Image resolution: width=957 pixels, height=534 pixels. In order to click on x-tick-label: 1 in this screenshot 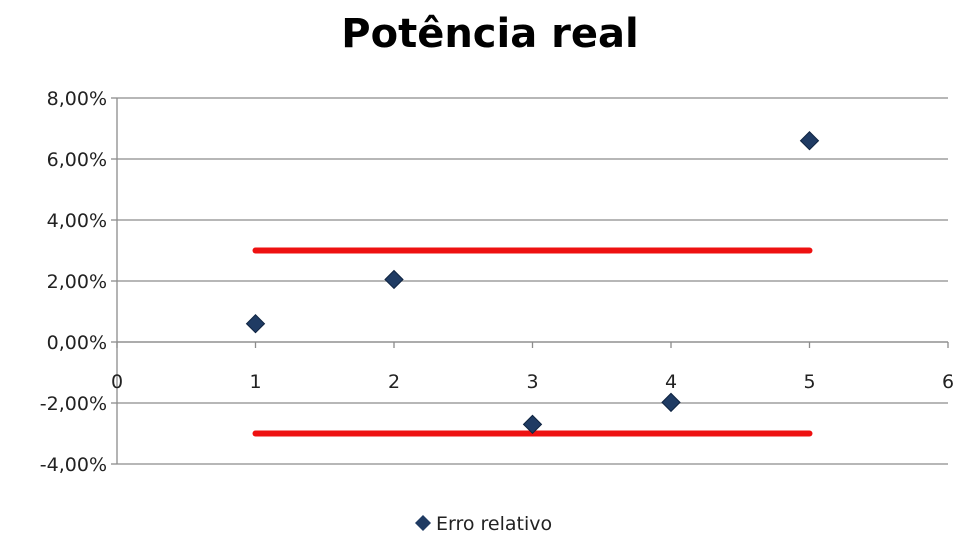, I will do `click(255, 382)`.